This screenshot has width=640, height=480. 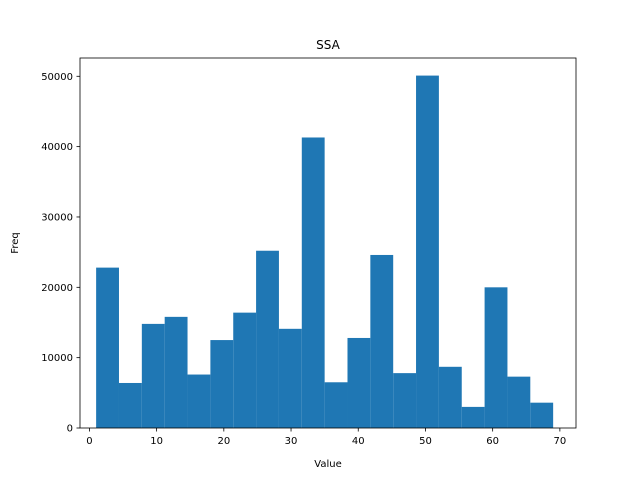 What do you see at coordinates (223, 441) in the screenshot?
I see `x-tick-label: 20` at bounding box center [223, 441].